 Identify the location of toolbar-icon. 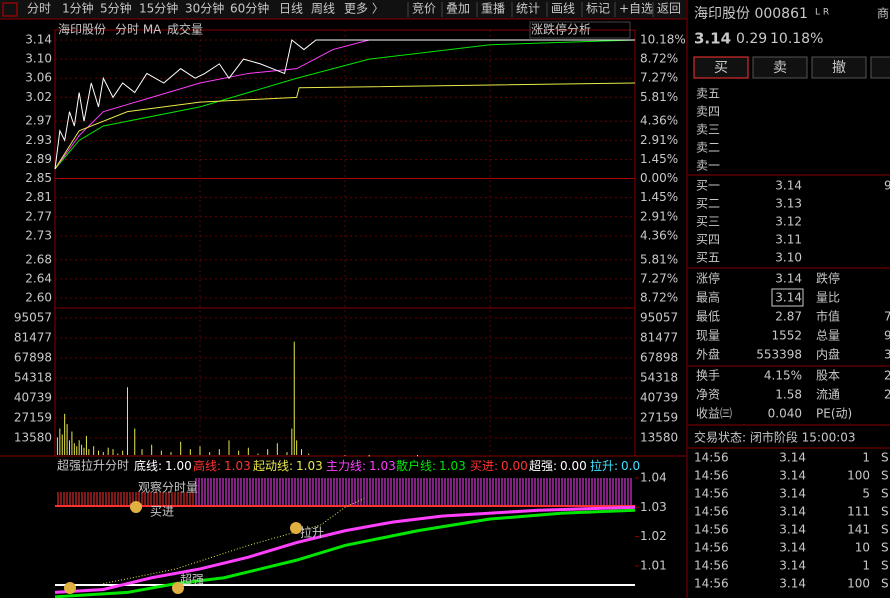
(10, 9).